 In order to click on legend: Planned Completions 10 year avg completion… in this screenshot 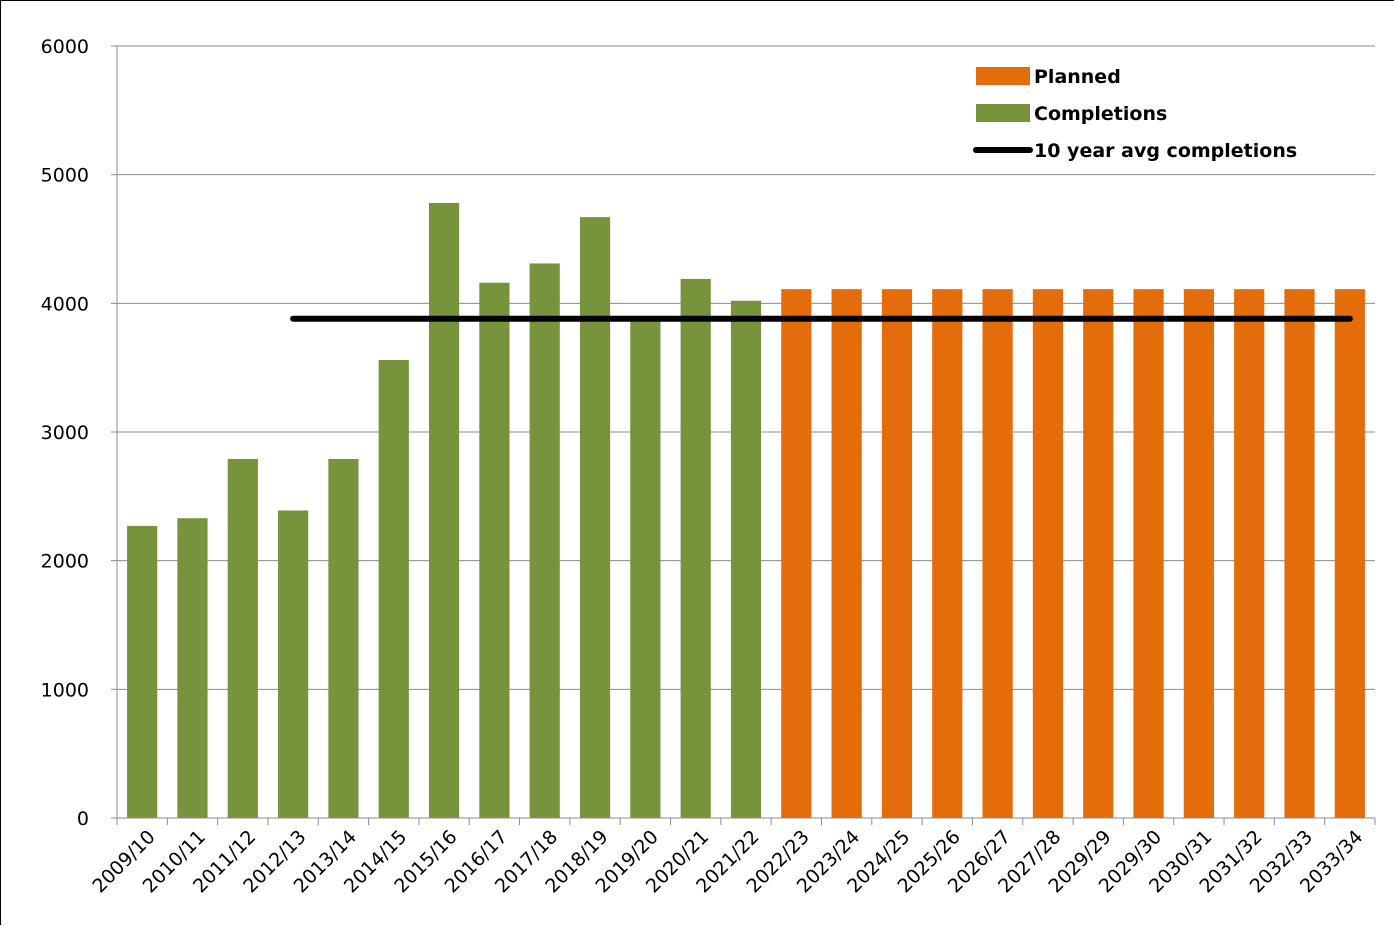, I will do `click(1135, 114)`.